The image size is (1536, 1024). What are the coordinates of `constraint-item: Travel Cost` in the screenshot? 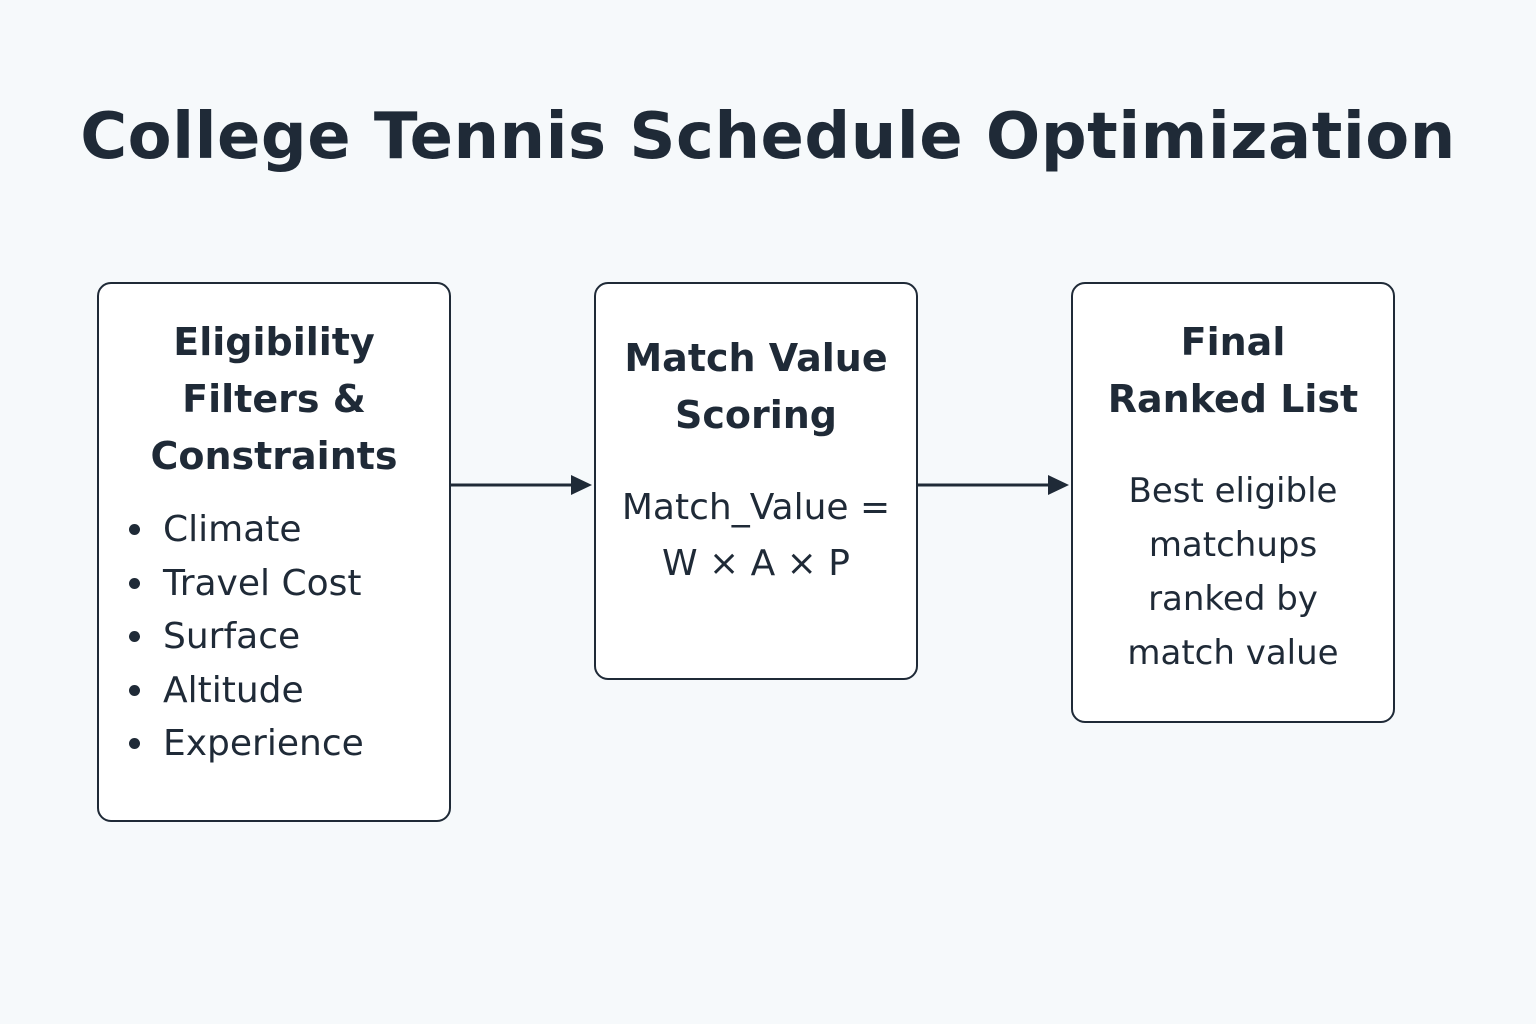 It's located at (289, 584).